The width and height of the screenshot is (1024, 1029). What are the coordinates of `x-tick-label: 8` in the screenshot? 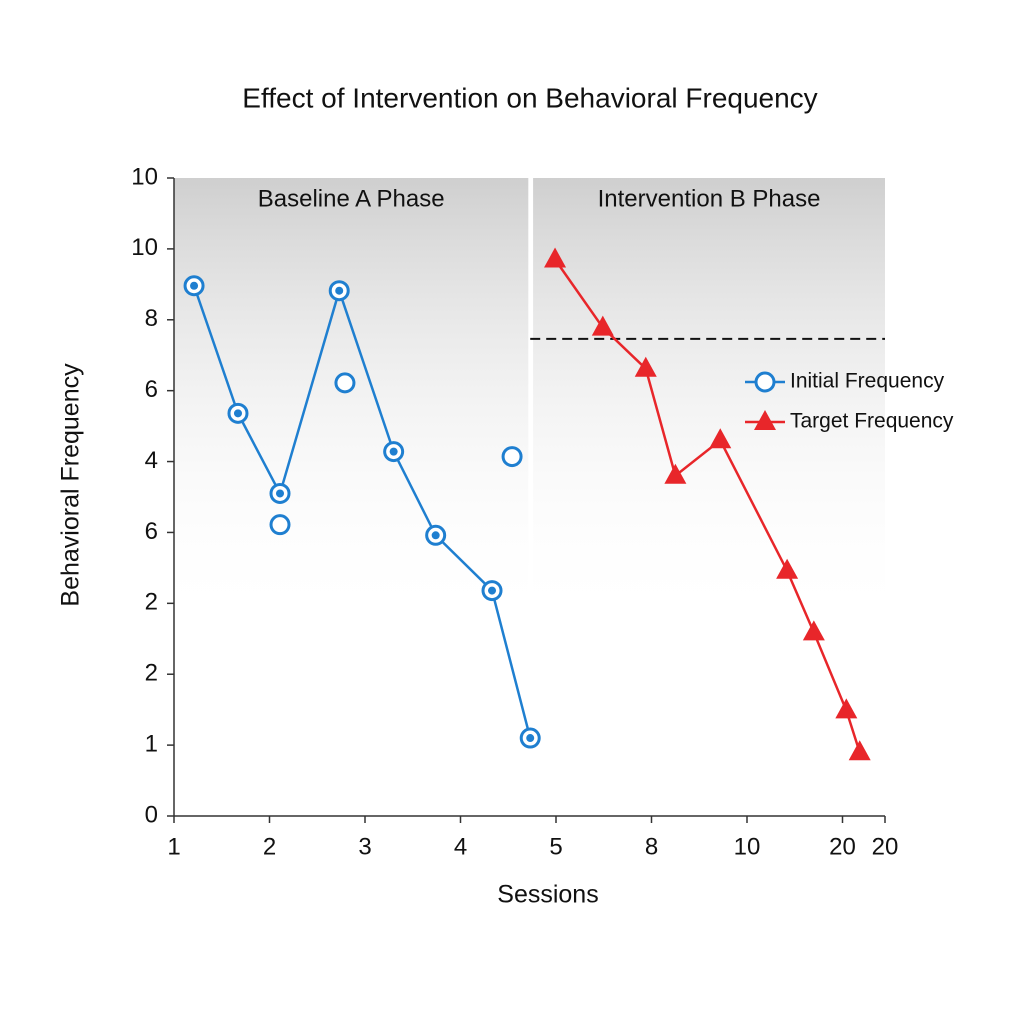 It's located at (651, 846).